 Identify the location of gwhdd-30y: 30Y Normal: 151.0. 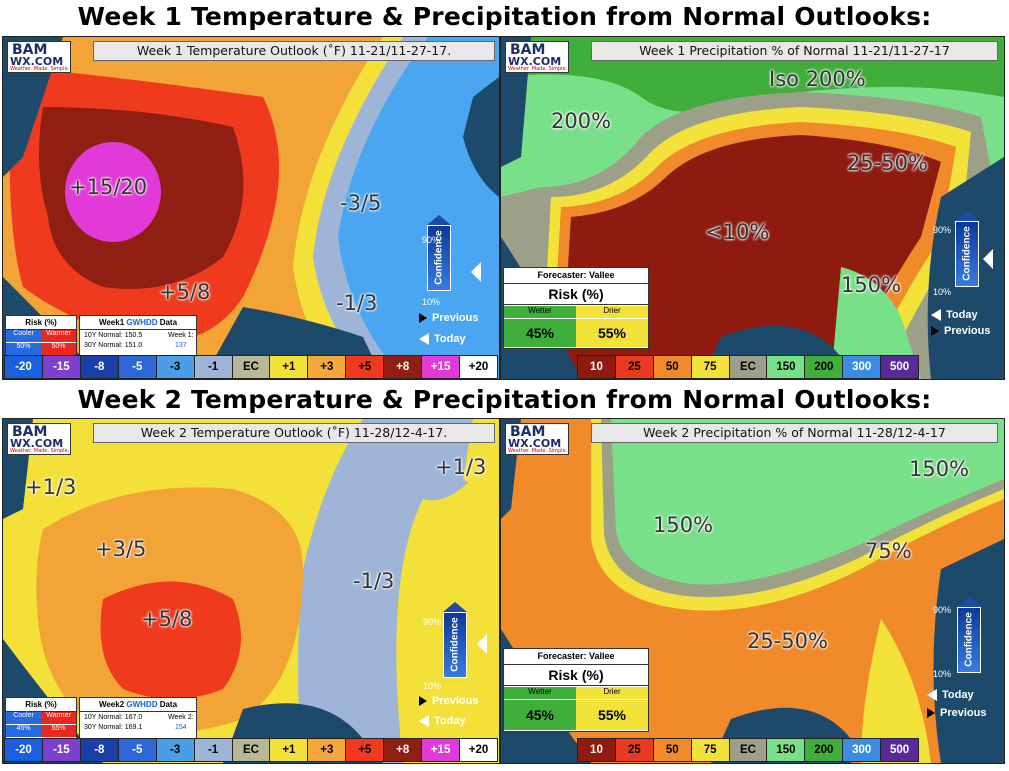
(113, 345).